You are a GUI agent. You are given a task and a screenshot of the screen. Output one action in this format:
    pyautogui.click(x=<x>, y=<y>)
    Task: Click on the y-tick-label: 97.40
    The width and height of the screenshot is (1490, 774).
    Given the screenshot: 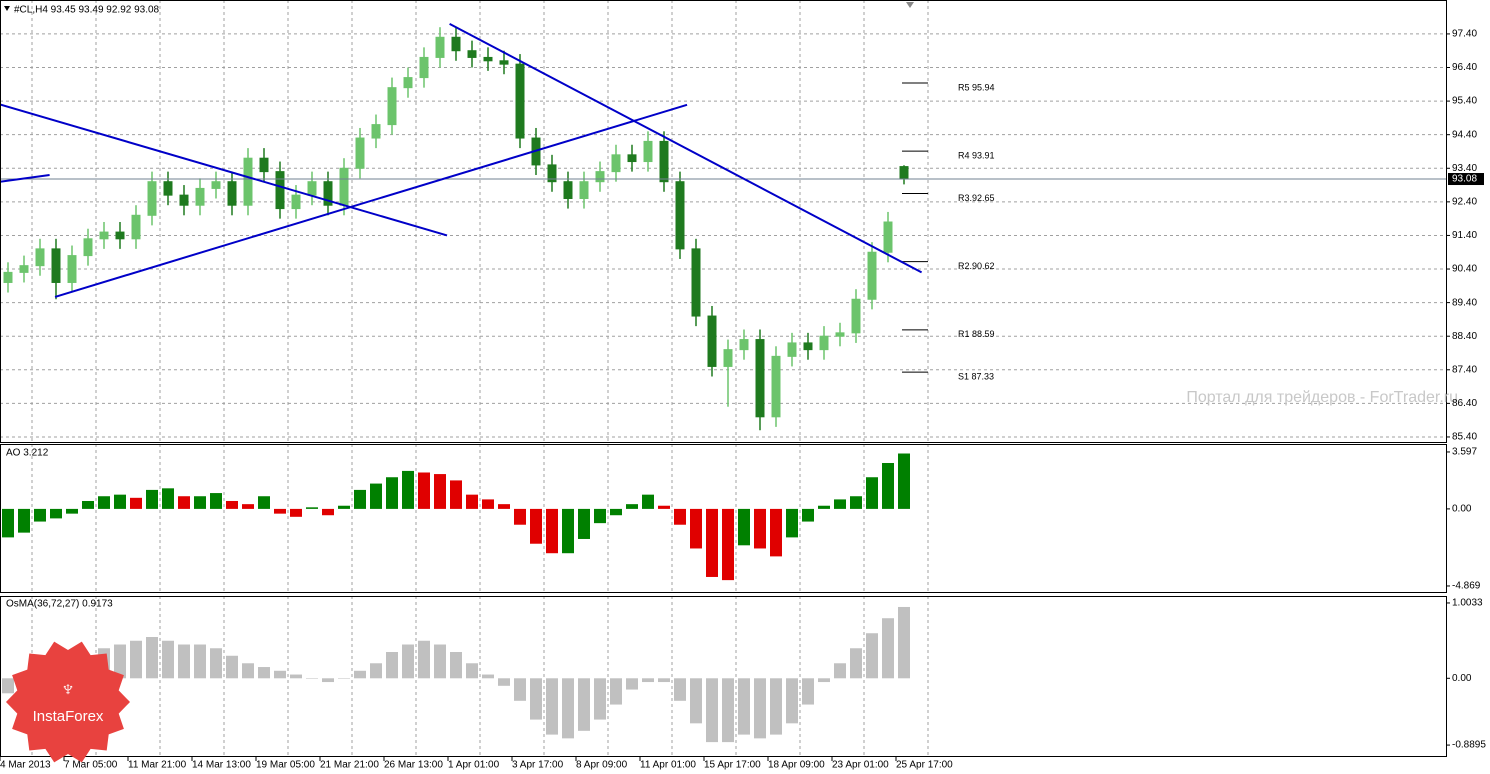 What is the action you would take?
    pyautogui.click(x=1464, y=34)
    